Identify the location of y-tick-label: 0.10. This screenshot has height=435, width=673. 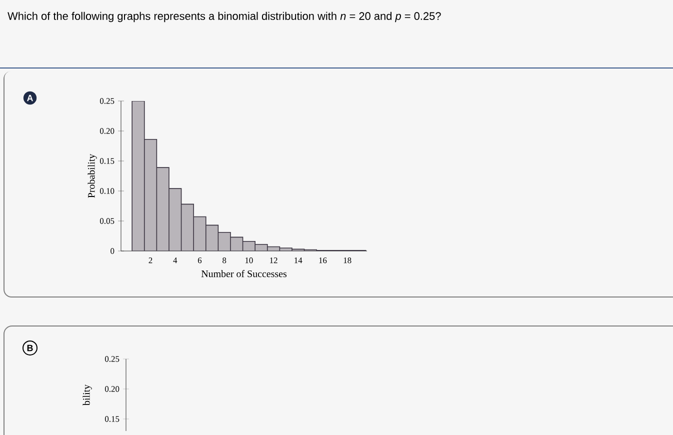
(107, 191).